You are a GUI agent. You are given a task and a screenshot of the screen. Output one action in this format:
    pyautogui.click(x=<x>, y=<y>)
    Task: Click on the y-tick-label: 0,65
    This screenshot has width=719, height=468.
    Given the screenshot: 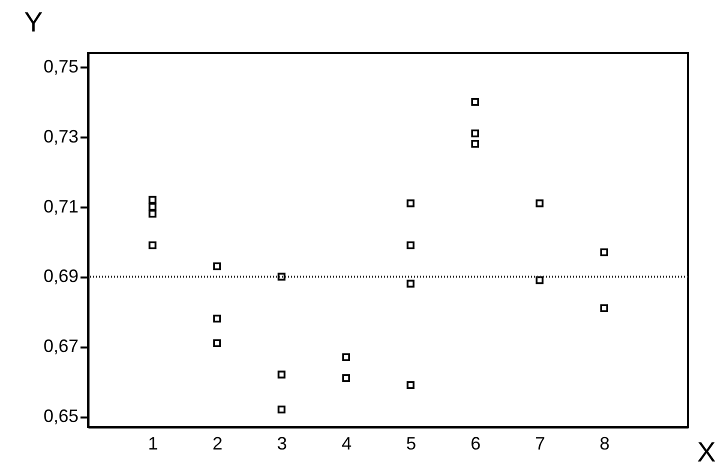 What is the action you would take?
    pyautogui.click(x=60, y=416)
    